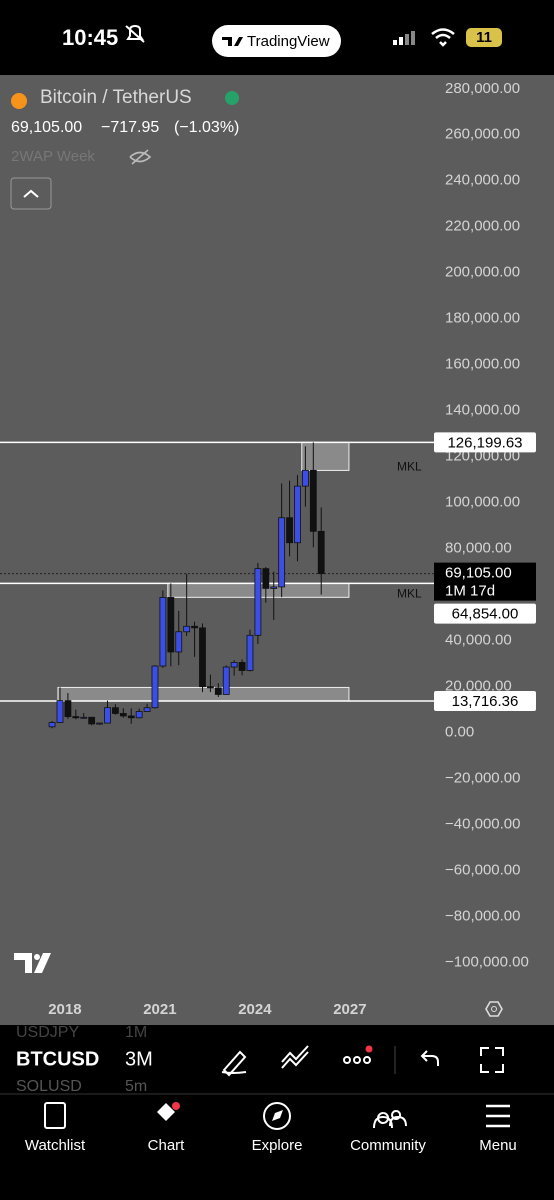  What do you see at coordinates (276, 41) in the screenshot?
I see `app-pill` at bounding box center [276, 41].